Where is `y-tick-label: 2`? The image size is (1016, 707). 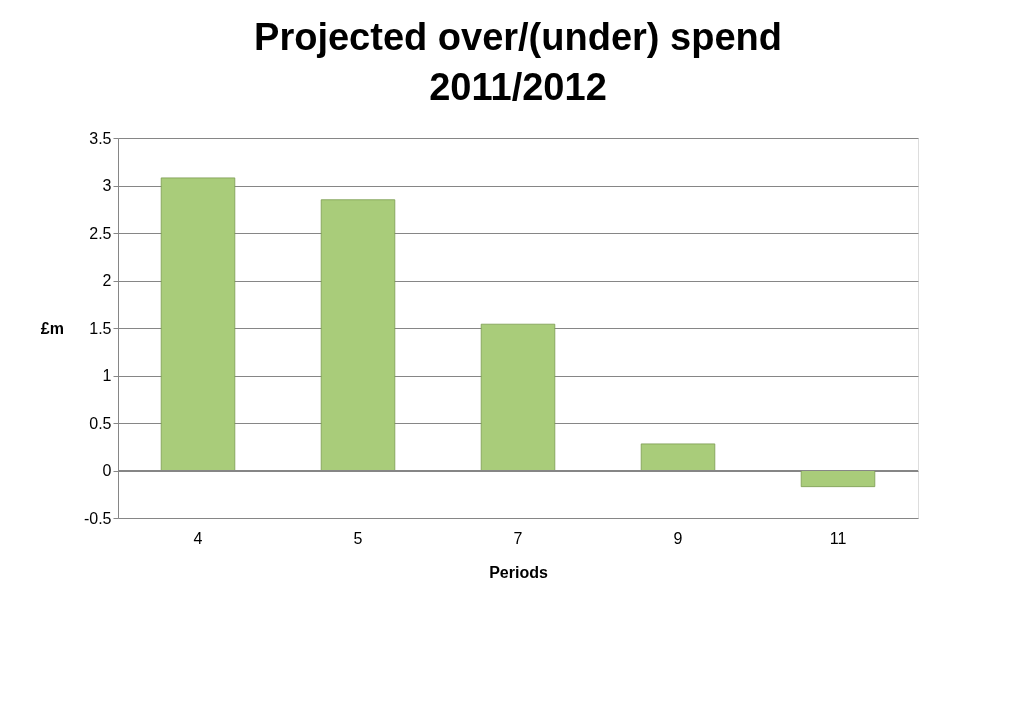 y-tick-label: 2 is located at coordinates (107, 280).